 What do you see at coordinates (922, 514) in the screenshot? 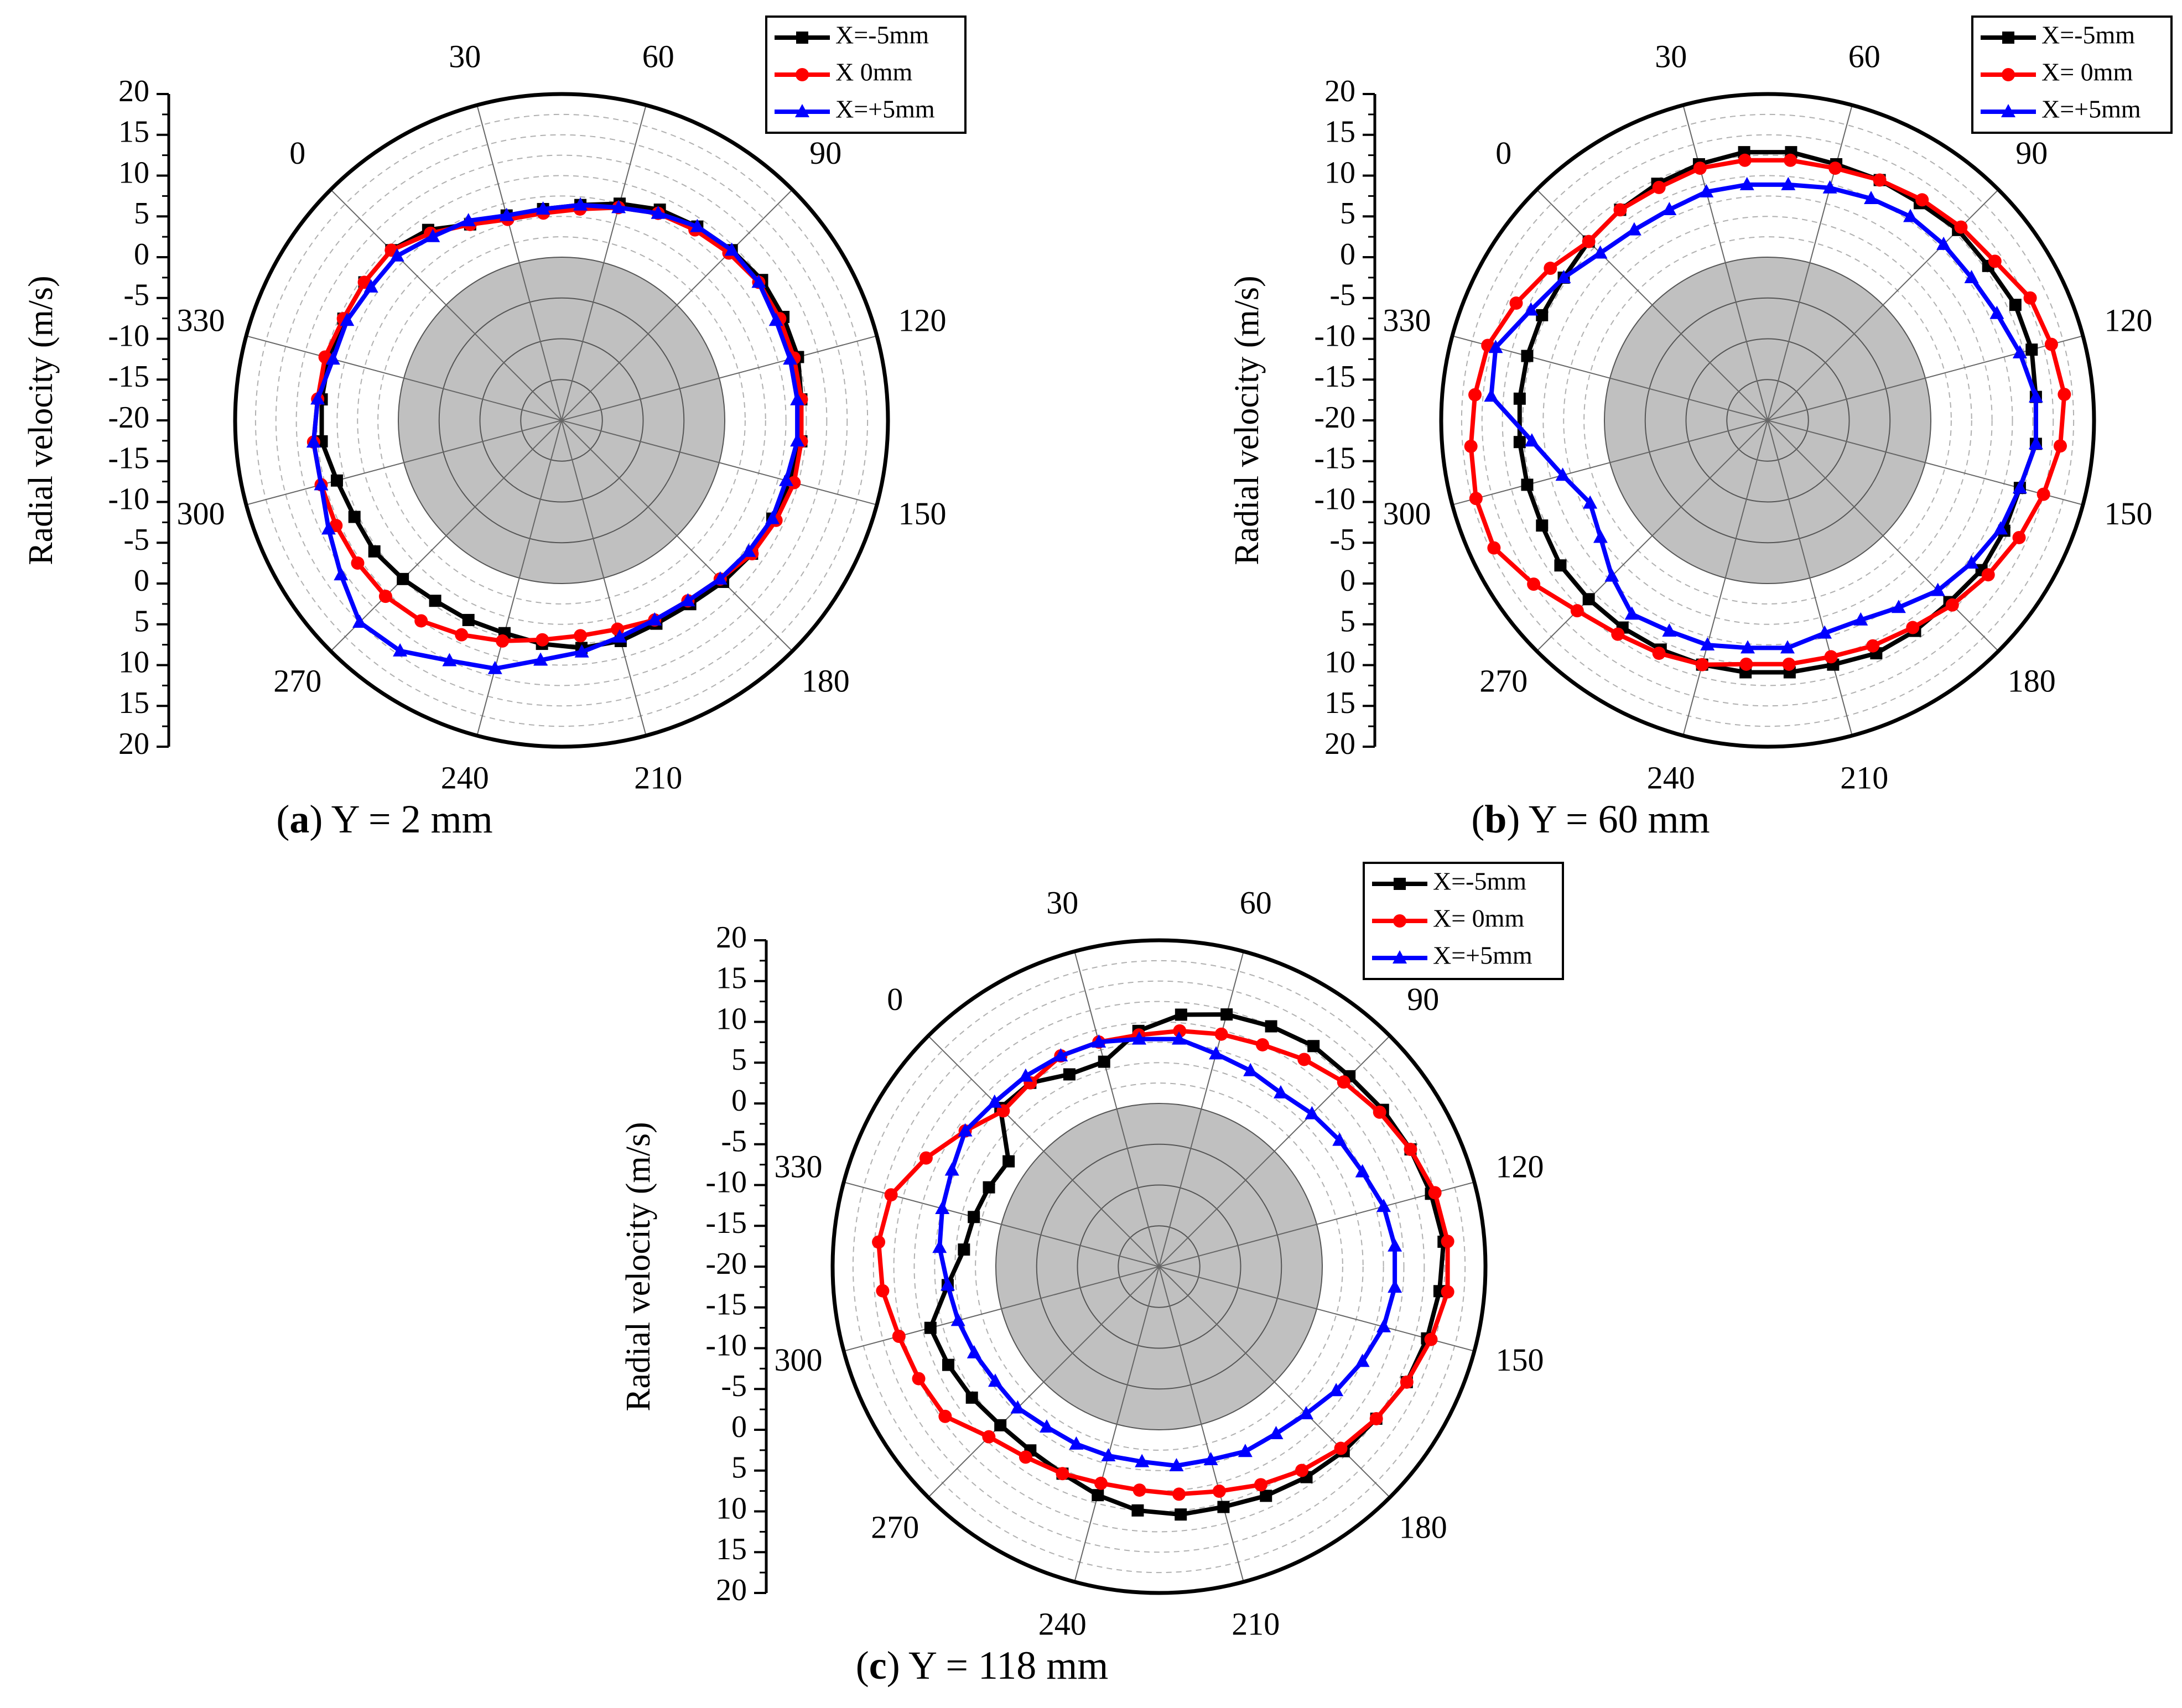
I see `angle-label: 150` at bounding box center [922, 514].